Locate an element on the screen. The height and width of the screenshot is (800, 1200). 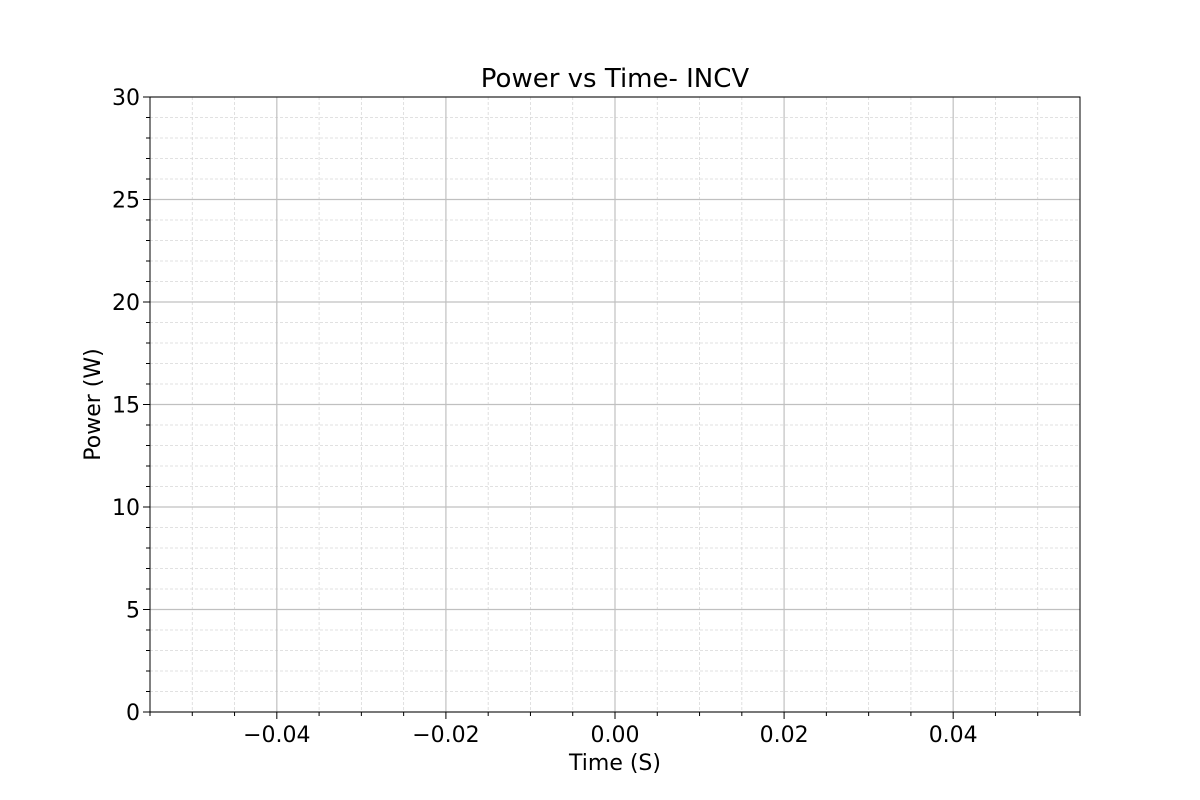
y-tick-label: 30 is located at coordinates (126, 98).